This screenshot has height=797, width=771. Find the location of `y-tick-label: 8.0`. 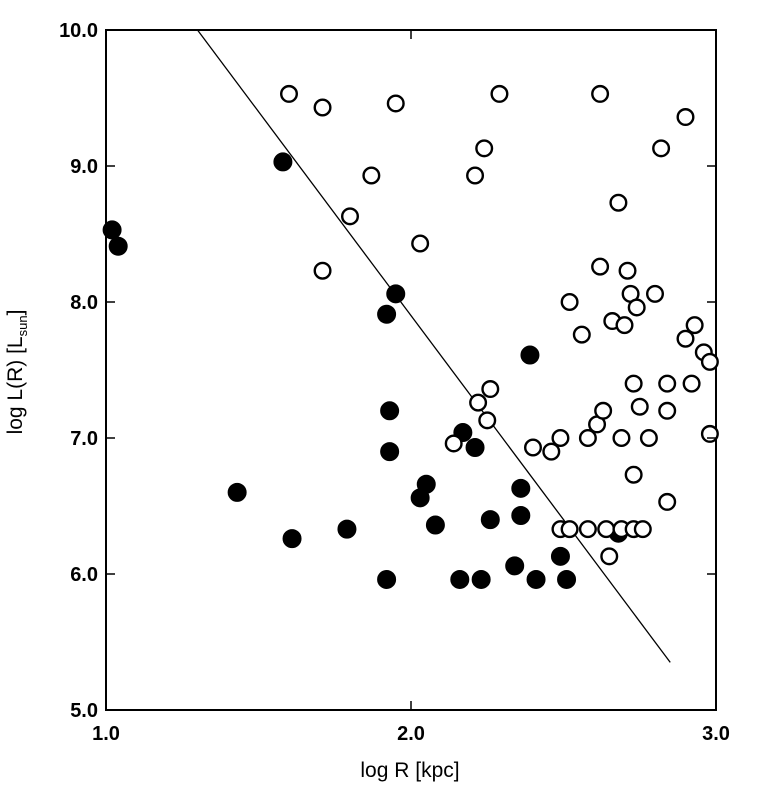

y-tick-label: 8.0 is located at coordinates (84, 303).